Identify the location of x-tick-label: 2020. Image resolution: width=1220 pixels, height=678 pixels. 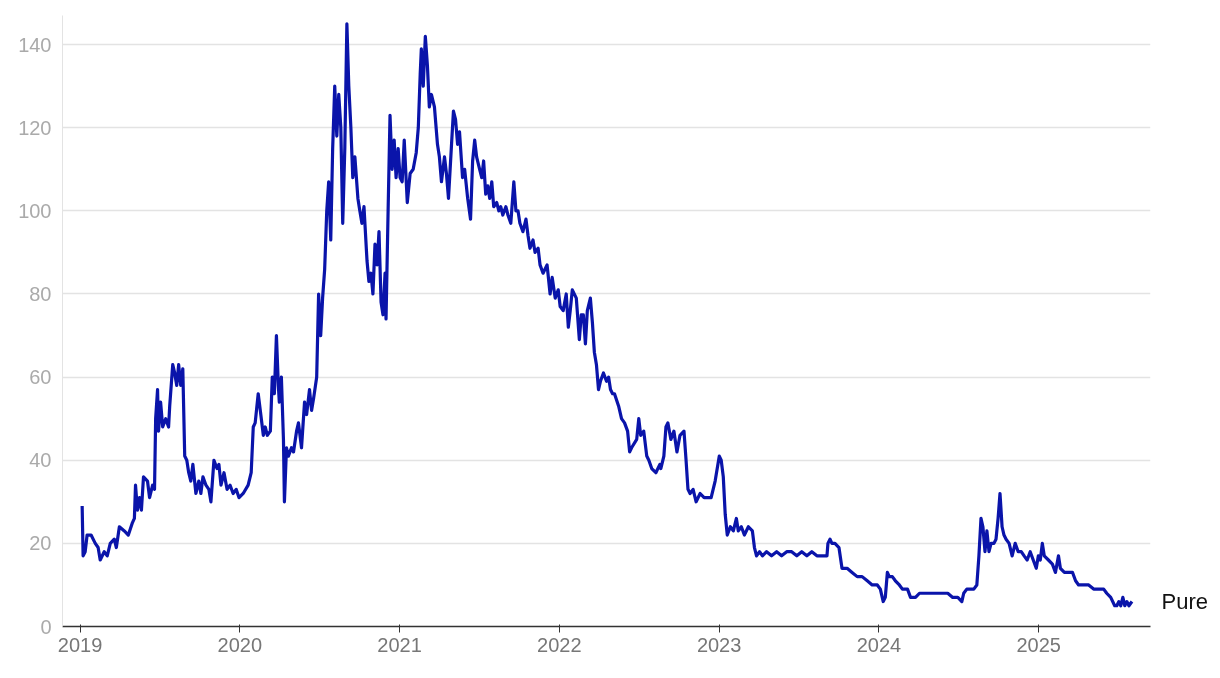
(240, 644).